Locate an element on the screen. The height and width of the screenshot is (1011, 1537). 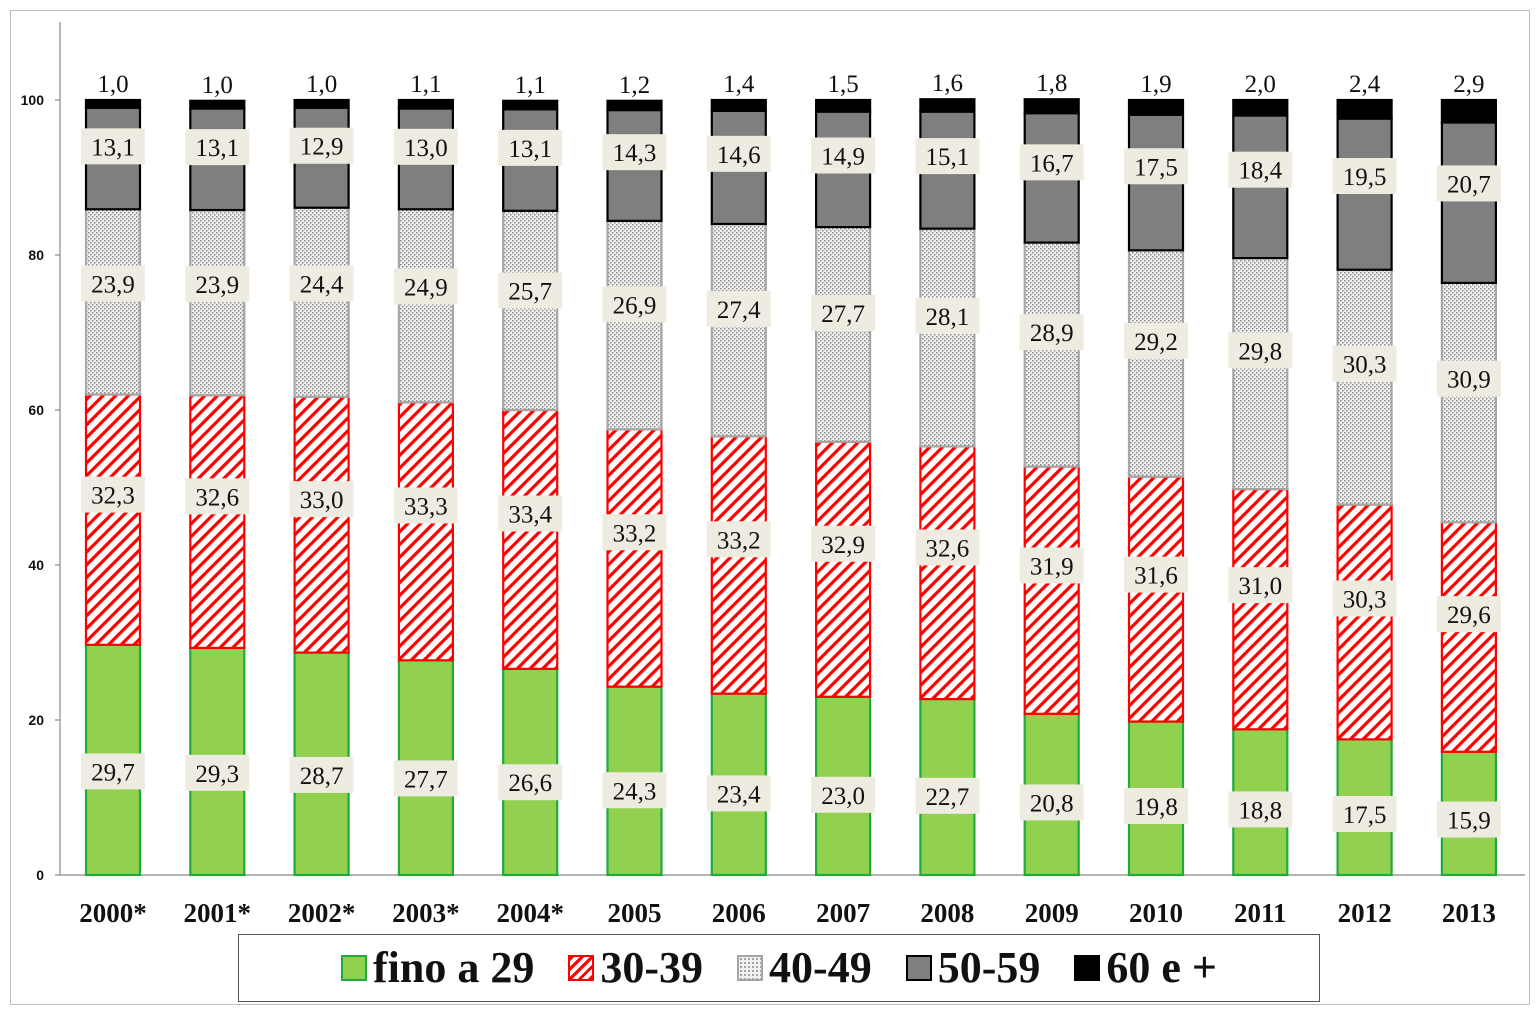
data-label: 23,4 is located at coordinates (739, 794).